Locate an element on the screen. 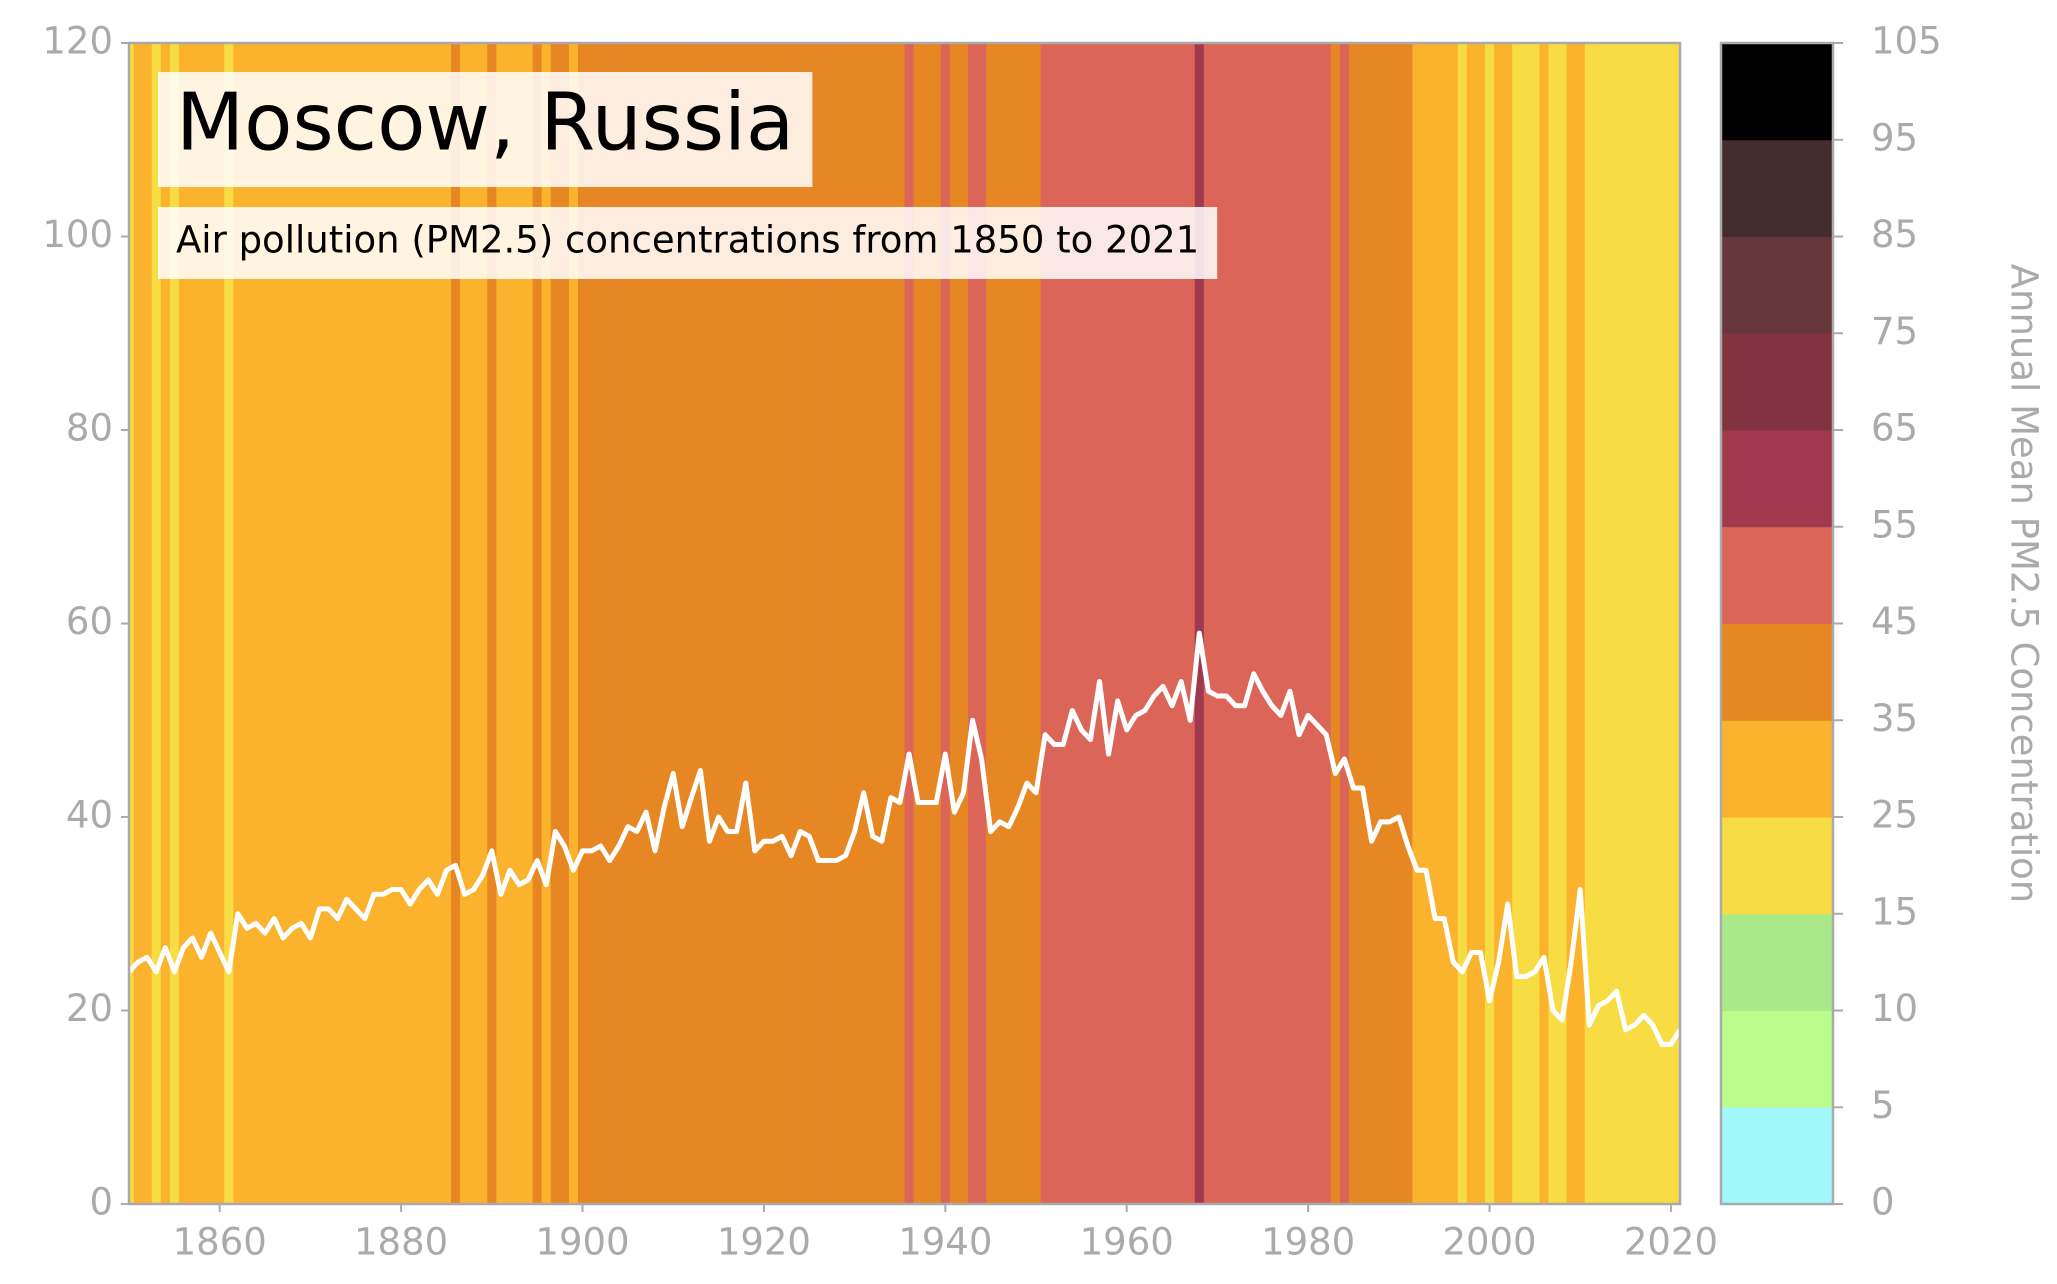 This screenshot has height=1284, width=2057. y-tick-label: 120 is located at coordinates (77, 41).